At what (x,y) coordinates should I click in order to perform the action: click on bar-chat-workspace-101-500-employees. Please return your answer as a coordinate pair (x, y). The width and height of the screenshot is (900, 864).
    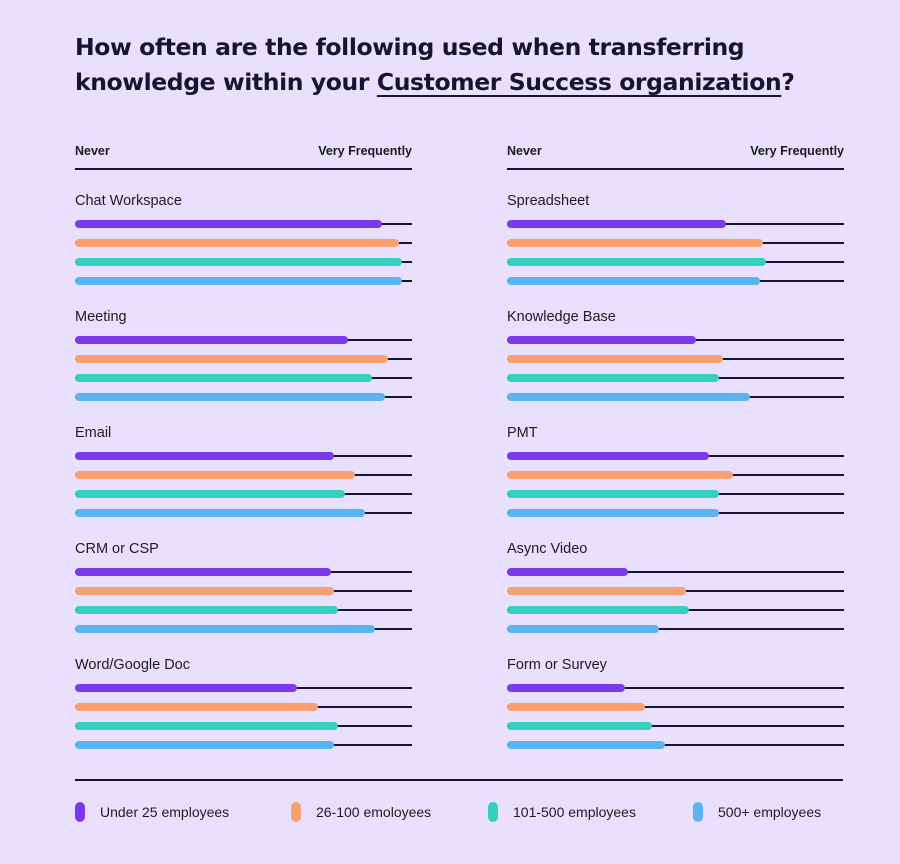
    Looking at the image, I should click on (238, 262).